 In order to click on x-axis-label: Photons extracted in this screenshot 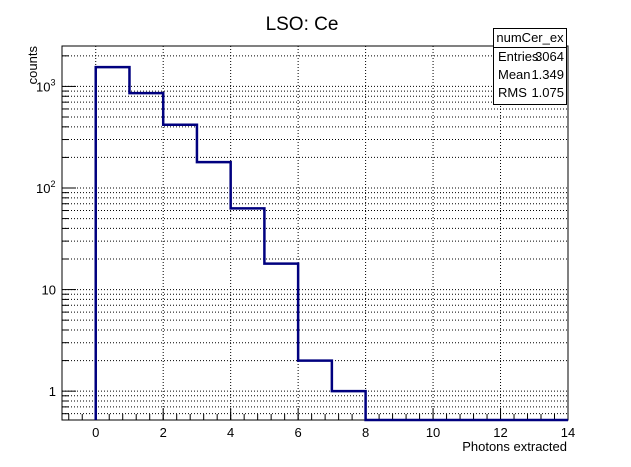, I will do `click(514, 446)`.